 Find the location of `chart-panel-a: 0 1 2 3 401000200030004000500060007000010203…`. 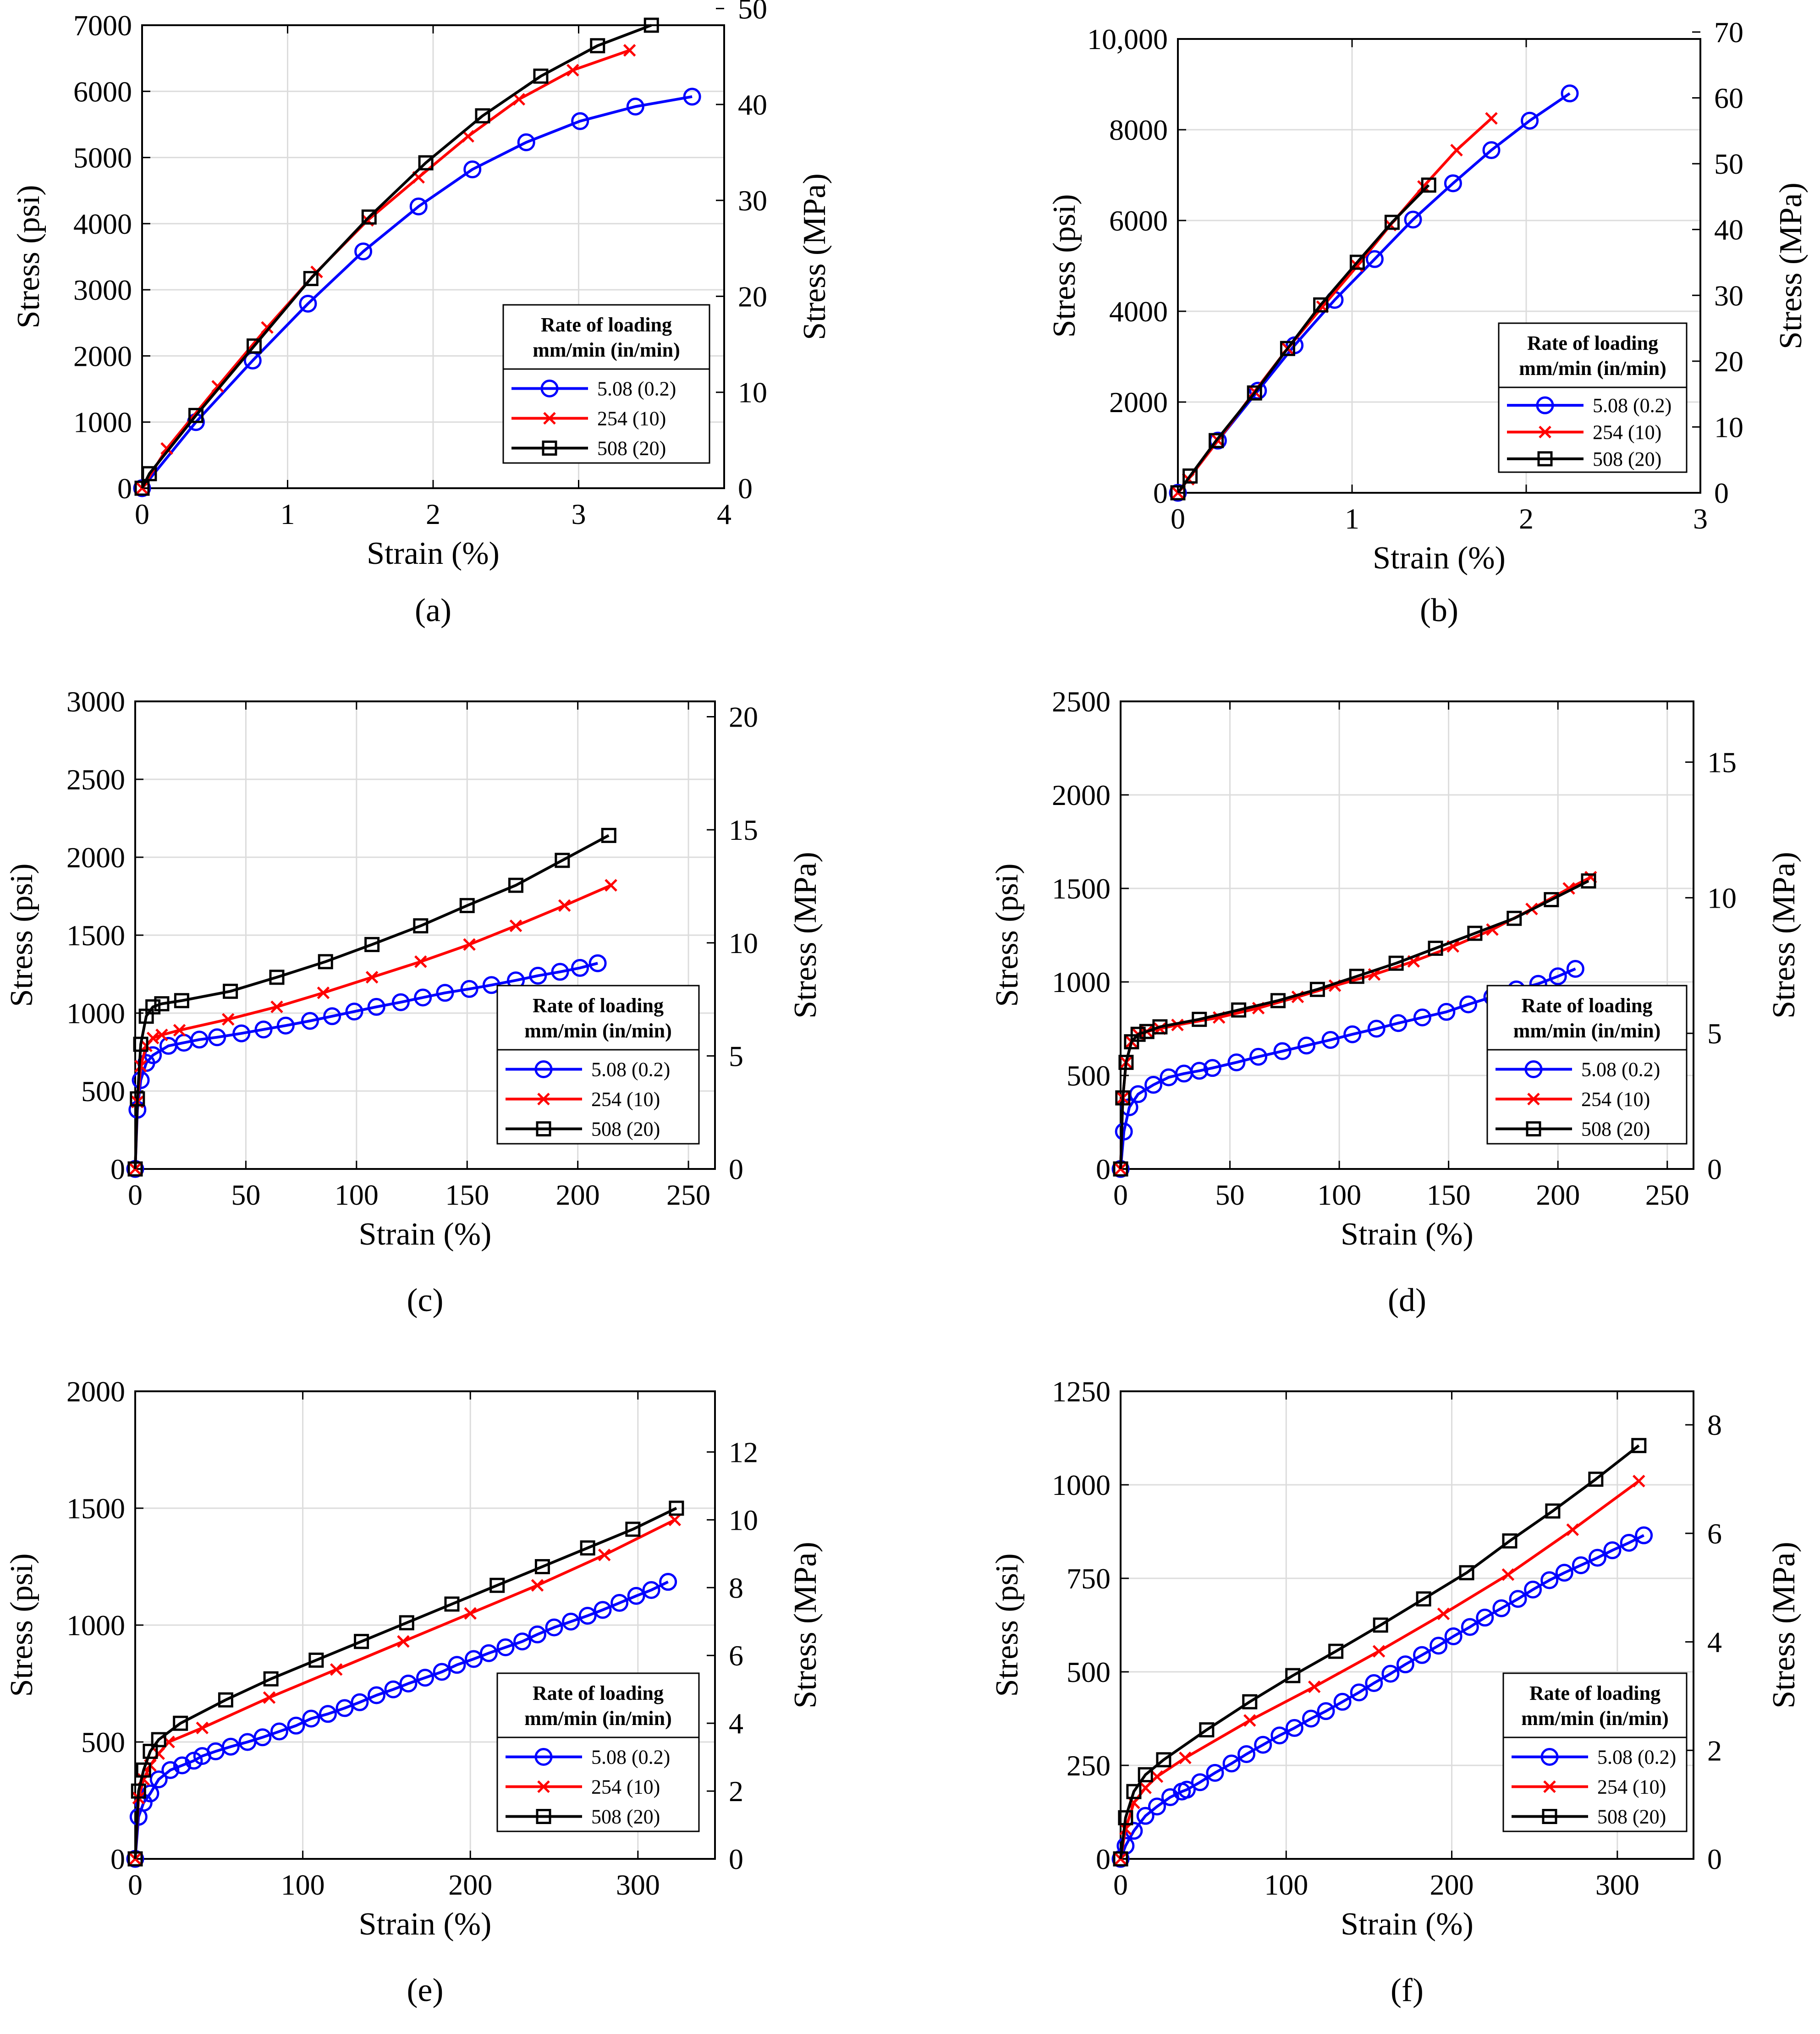

chart-panel-a: 0 1 2 3 401000200030004000500060007000010203… is located at coordinates (421, 314).